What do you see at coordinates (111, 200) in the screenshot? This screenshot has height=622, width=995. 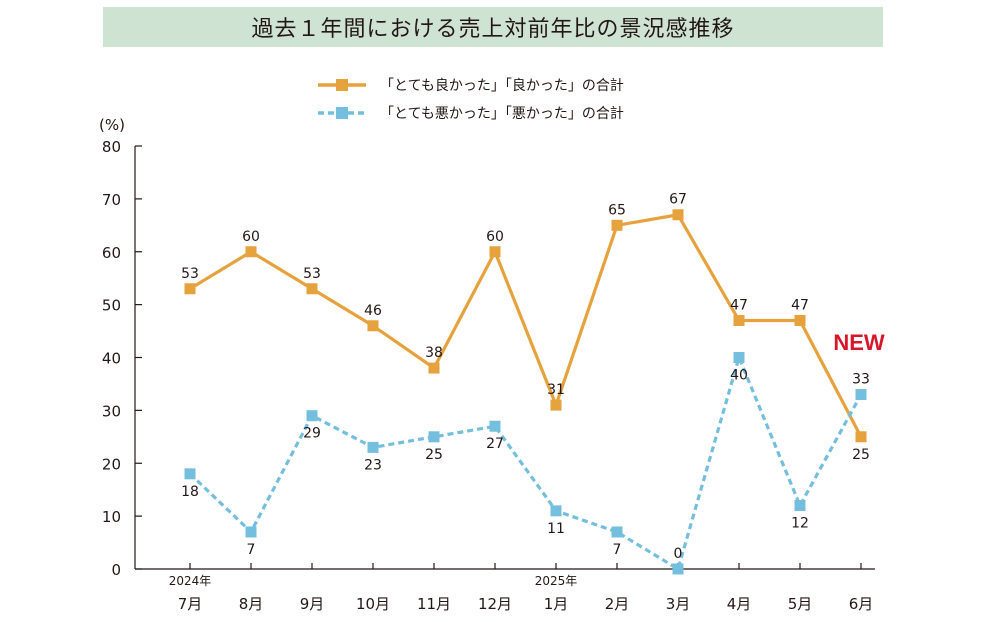 I see `y-tick-label: 70` at bounding box center [111, 200].